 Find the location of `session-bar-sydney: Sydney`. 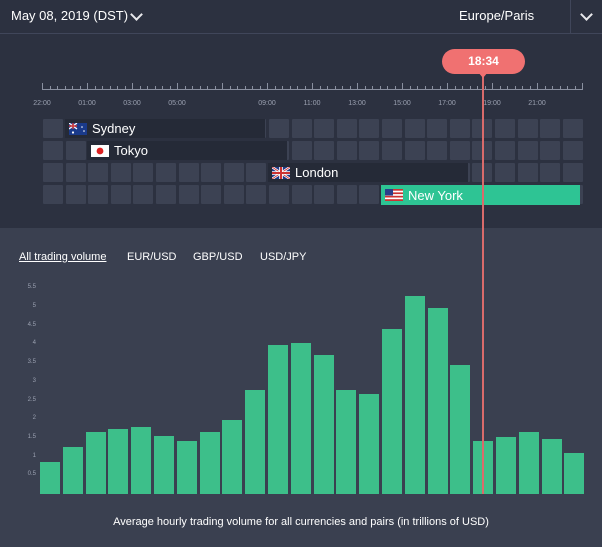

session-bar-sydney: Sydney is located at coordinates (165, 128).